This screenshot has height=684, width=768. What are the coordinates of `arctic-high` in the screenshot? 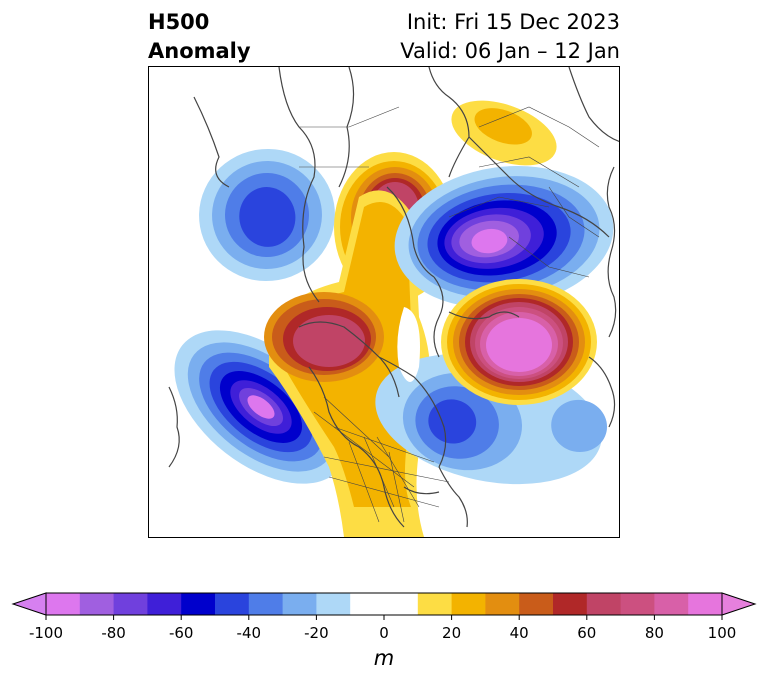 It's located at (504, 133).